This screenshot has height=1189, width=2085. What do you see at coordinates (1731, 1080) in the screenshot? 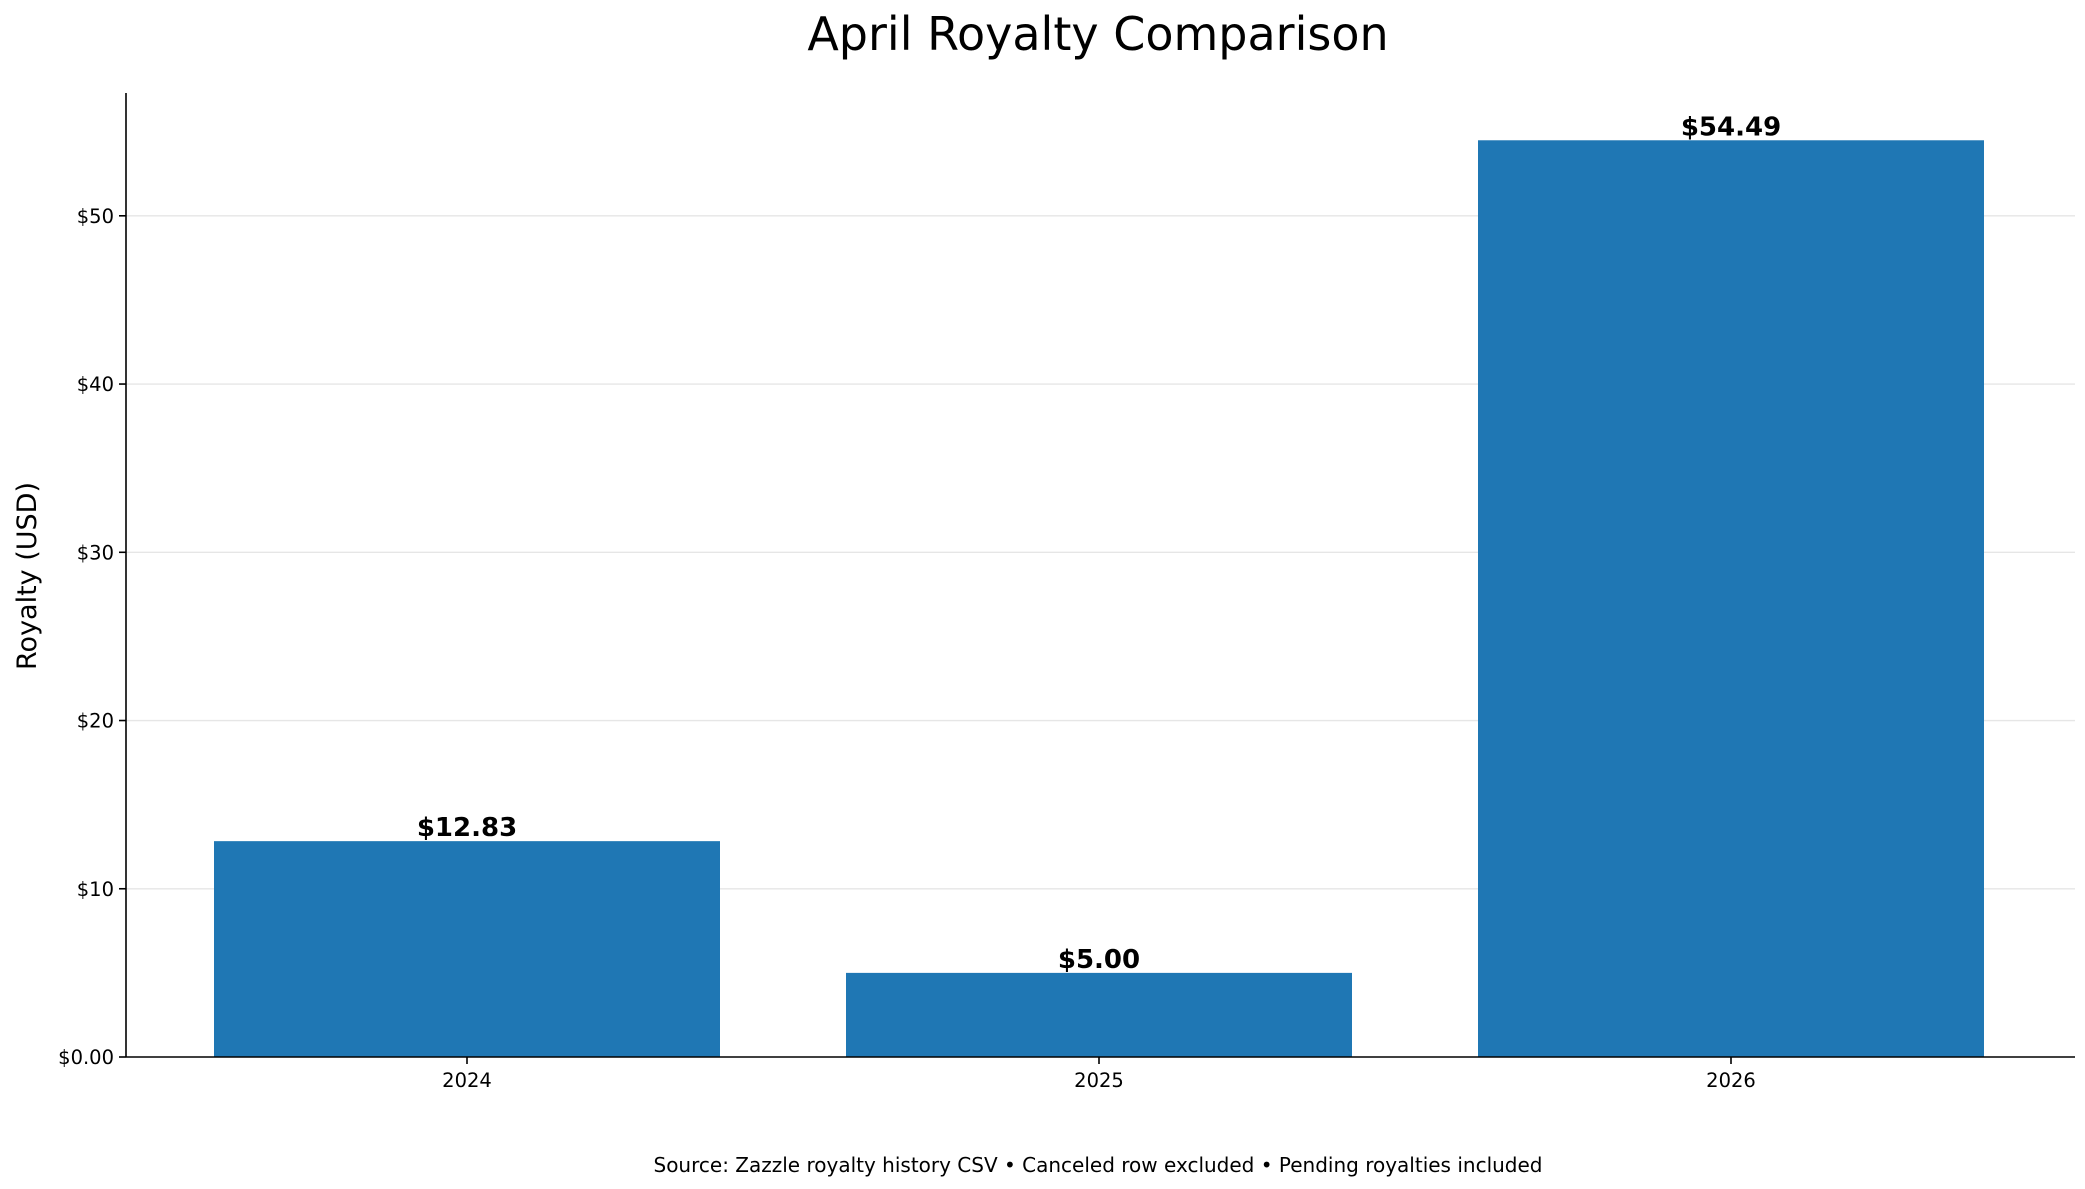
I see `x-tick-label: 2026` at bounding box center [1731, 1080].